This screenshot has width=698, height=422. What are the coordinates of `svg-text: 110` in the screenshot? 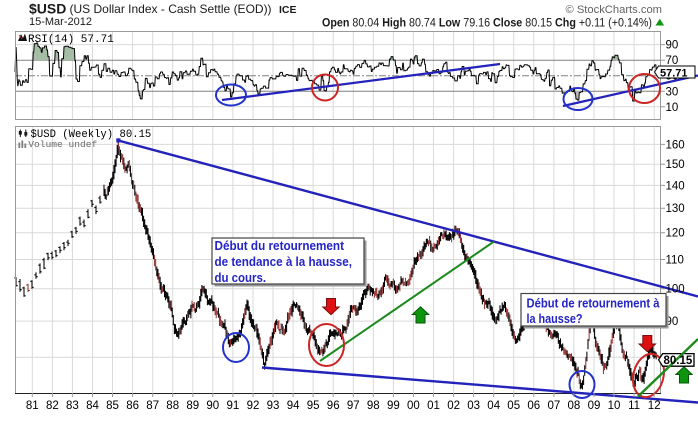 It's located at (675, 261).